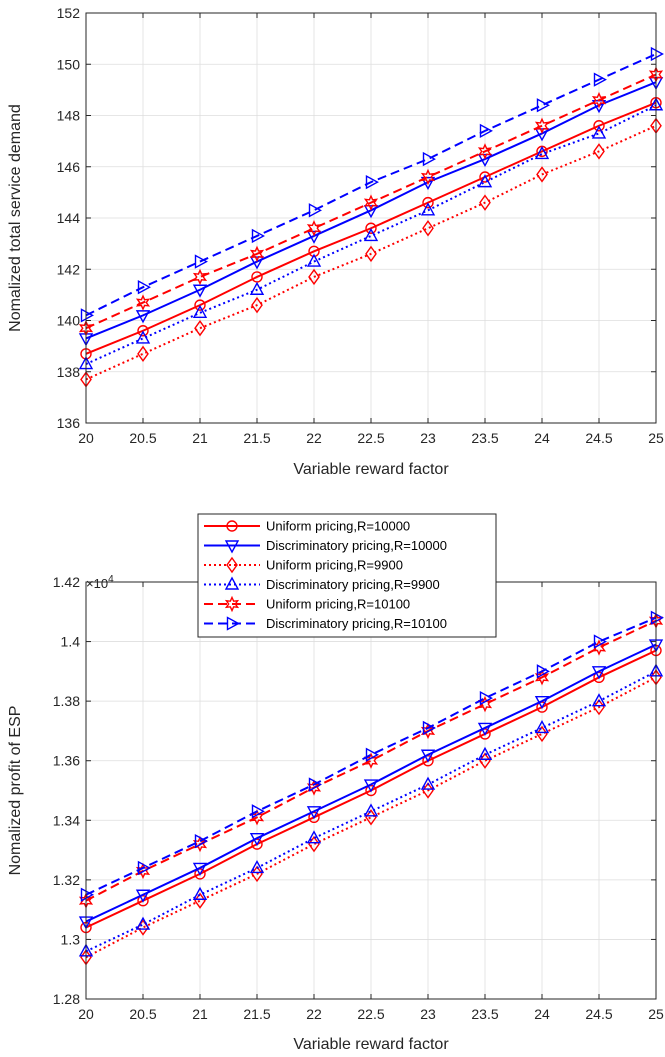 This screenshot has width=665, height=1057. I want to click on x-tick-label: 23.5, so click(484, 1014).